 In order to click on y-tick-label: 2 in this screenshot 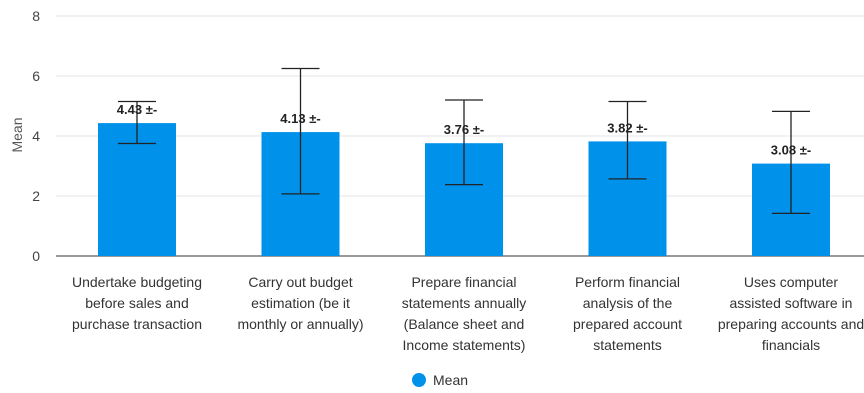, I will do `click(36, 196)`.